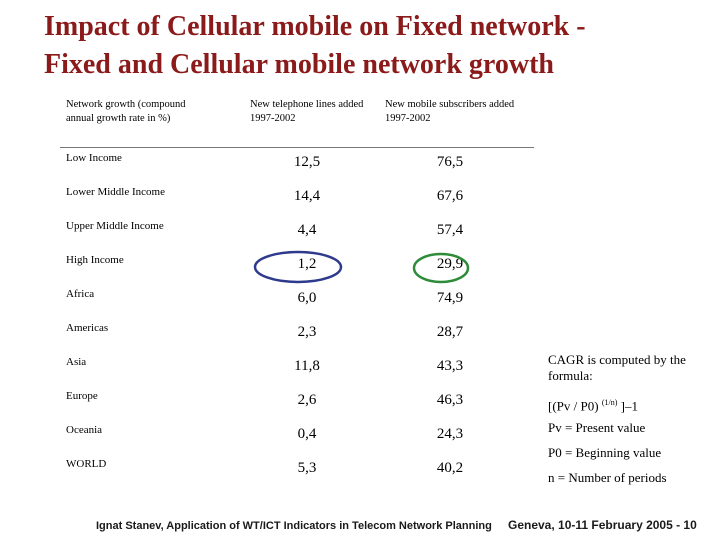 The height and width of the screenshot is (540, 720). Describe the element at coordinates (307, 111) in the screenshot. I see `header-new-telephone-lines: New telephone lines added 1997-2002` at that location.